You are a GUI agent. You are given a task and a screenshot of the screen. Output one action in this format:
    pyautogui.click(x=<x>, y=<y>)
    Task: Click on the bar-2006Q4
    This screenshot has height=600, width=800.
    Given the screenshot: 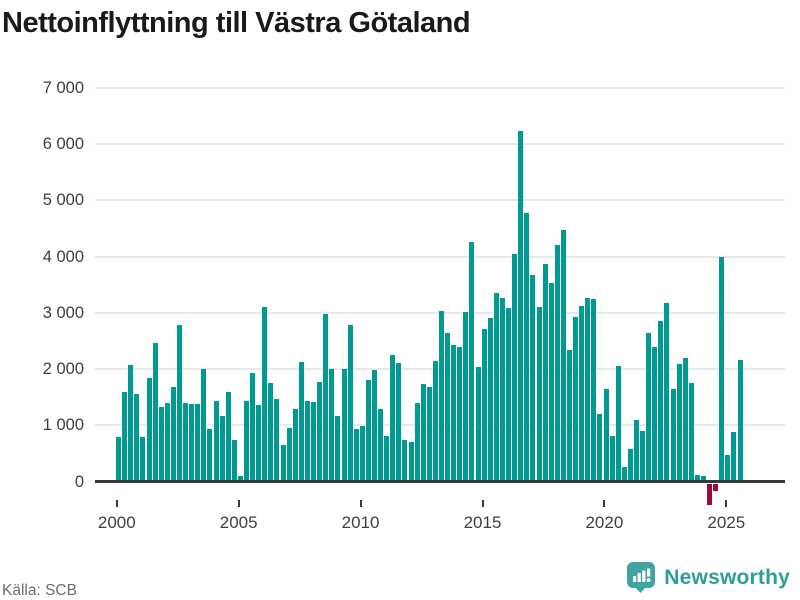 What is the action you would take?
    pyautogui.click(x=283, y=463)
    